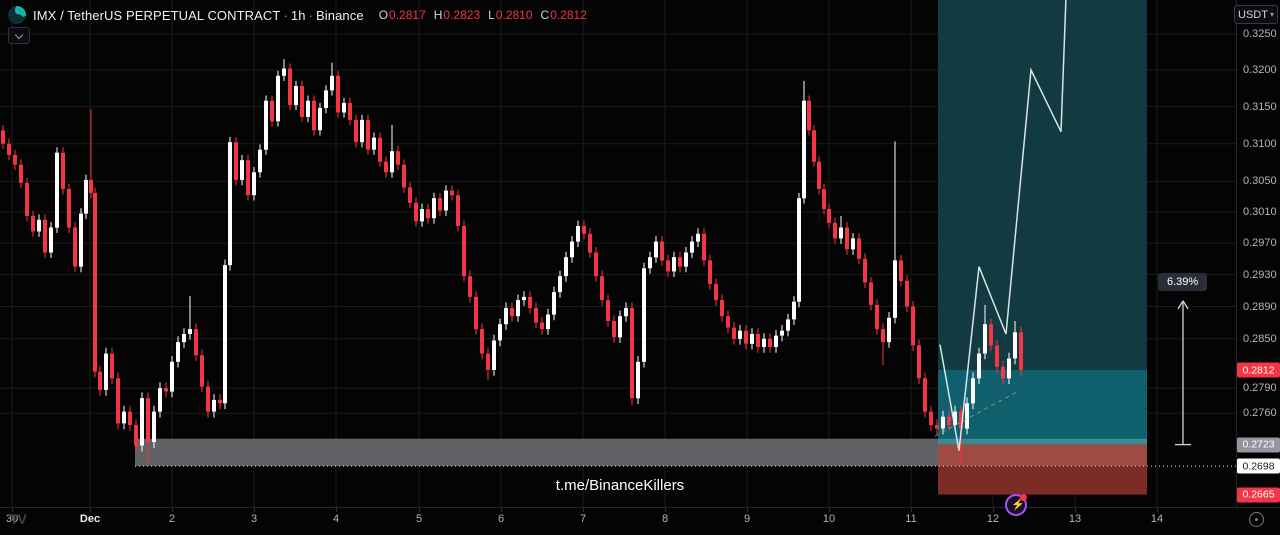 Image resolution: width=1280 pixels, height=535 pixels. Describe the element at coordinates (1258, 466) in the screenshot. I see `price-level-label: 0.2698` at that location.